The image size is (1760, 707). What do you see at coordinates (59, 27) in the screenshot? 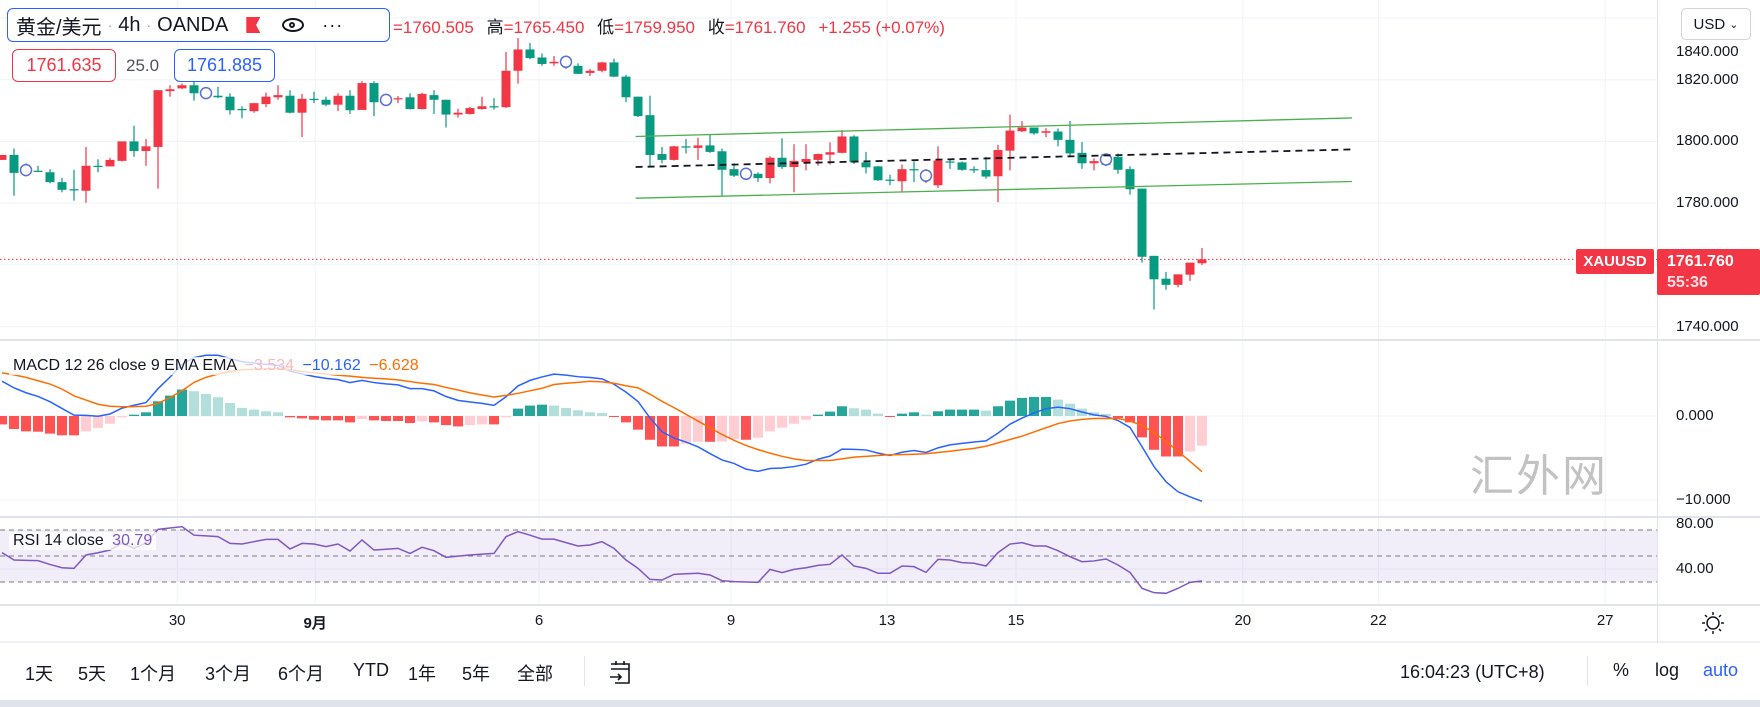
I see `symbol-name: 黄金/美元` at bounding box center [59, 27].